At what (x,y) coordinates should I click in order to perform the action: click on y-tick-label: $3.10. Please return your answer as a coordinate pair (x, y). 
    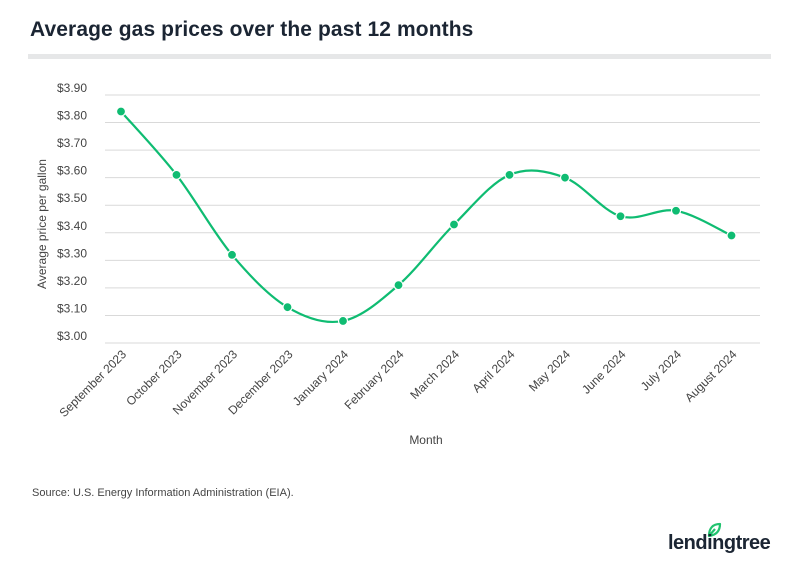
    Looking at the image, I should click on (72, 308).